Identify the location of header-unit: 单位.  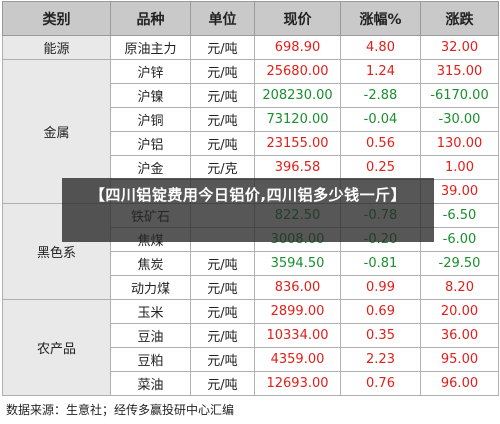
(222, 18).